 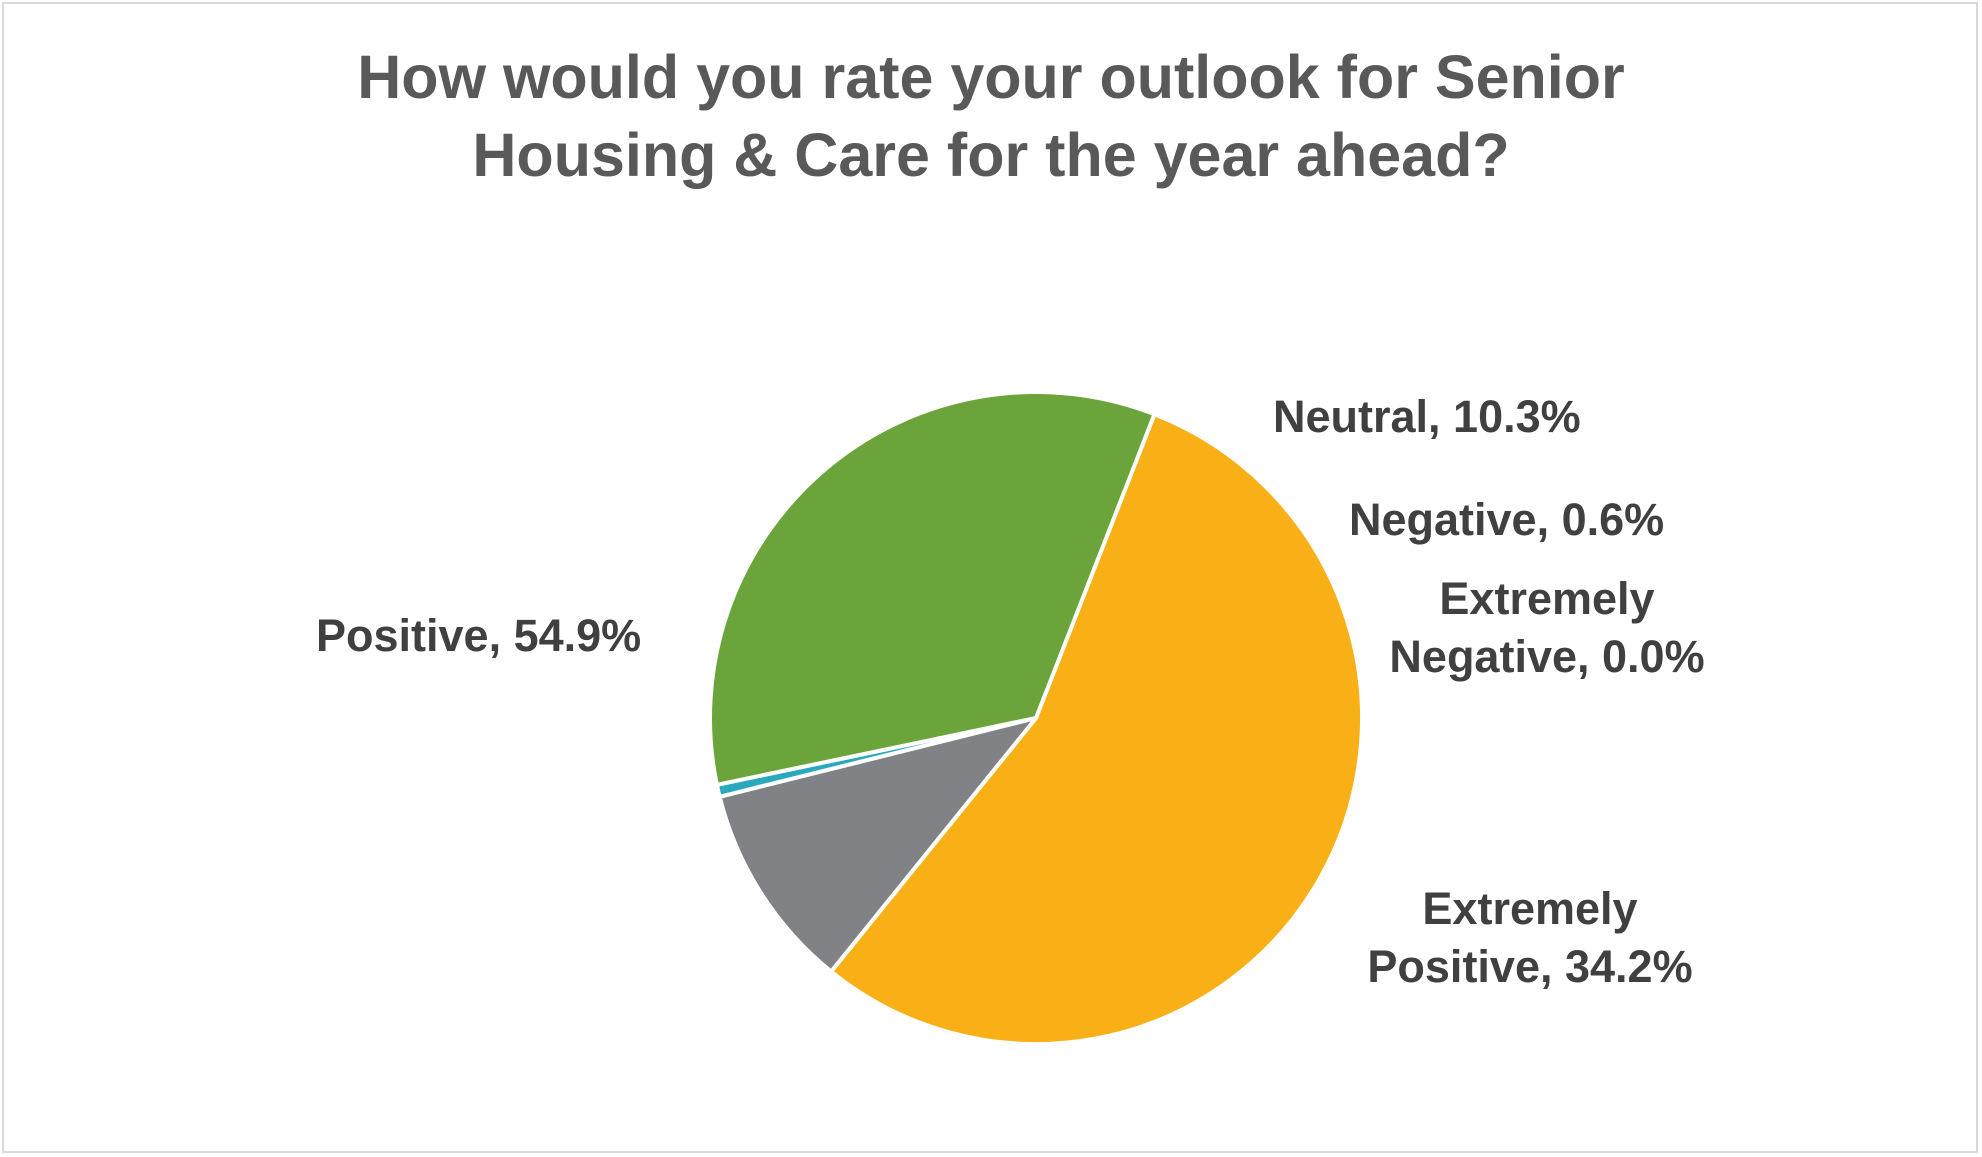 What do you see at coordinates (1530, 966) in the screenshot?
I see `data-label-extremely-positive-line-2: Positive, 34.2%` at bounding box center [1530, 966].